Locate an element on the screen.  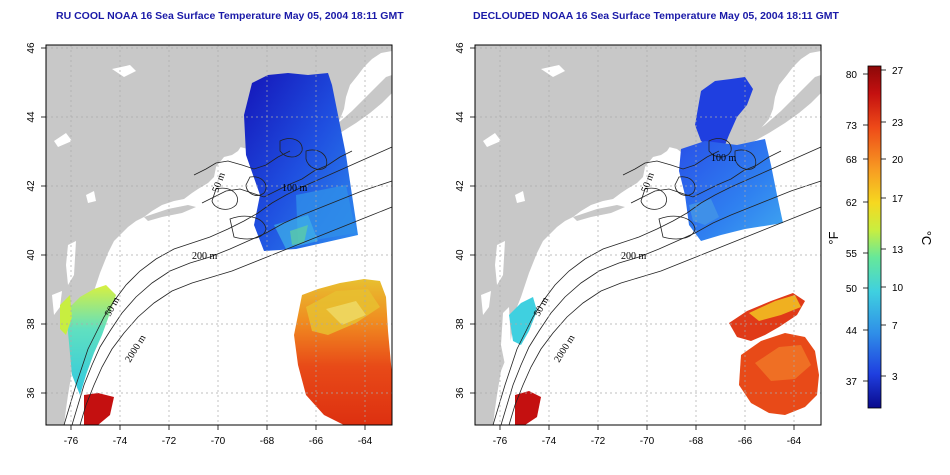
right-x-tick-label: -76 is located at coordinates (500, 441).